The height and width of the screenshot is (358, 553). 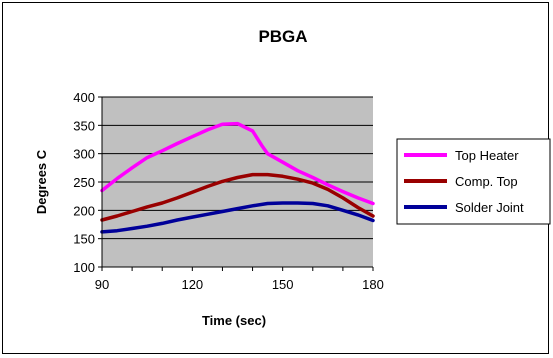 I want to click on legend: Top Heater Comp. Top Solder Joint, so click(x=473, y=181).